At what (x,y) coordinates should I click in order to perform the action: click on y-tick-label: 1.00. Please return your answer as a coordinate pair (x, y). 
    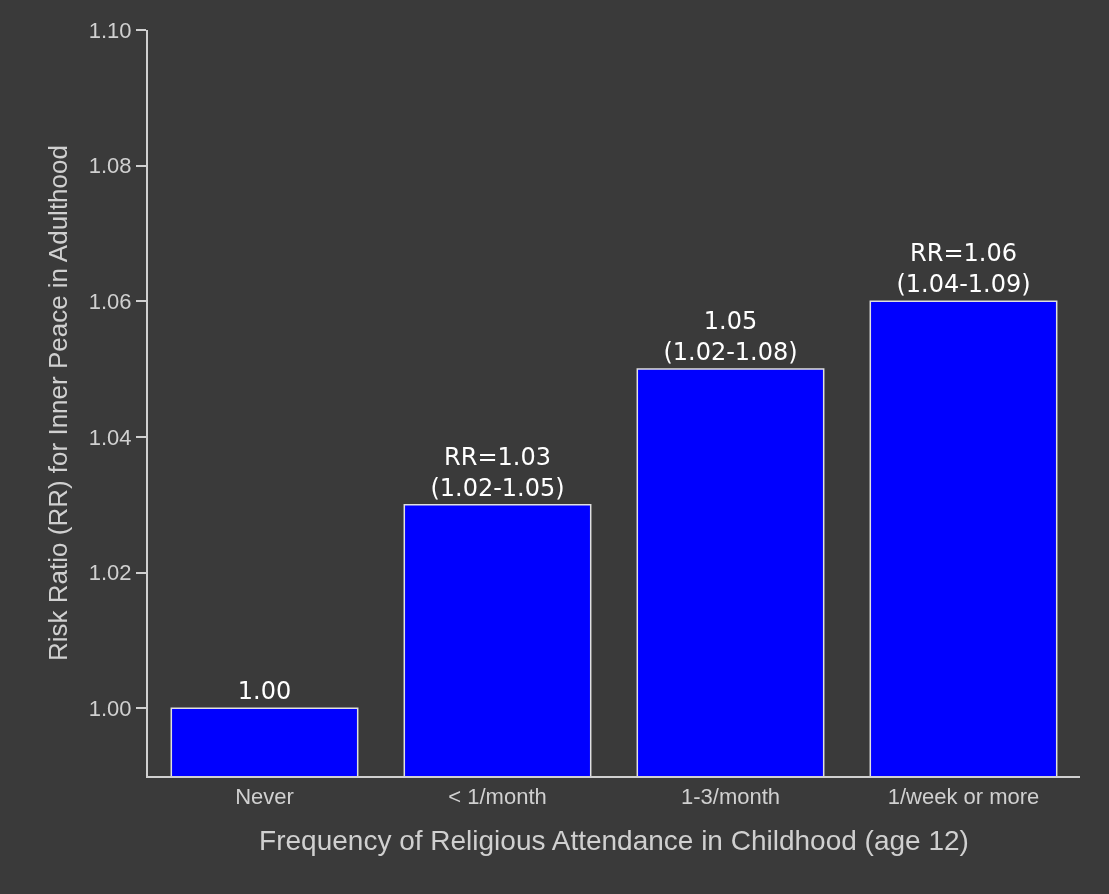
    Looking at the image, I should click on (110, 708).